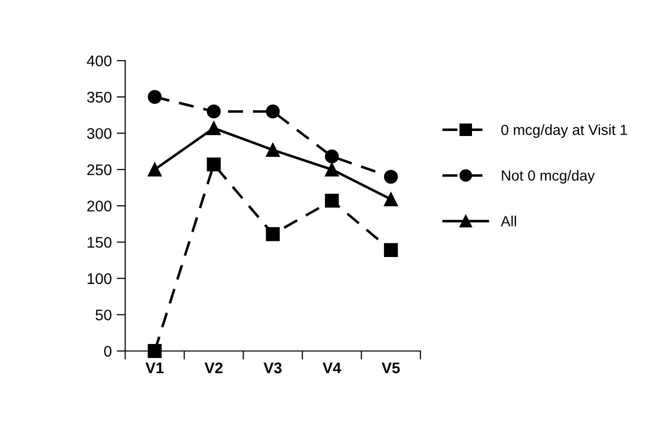  I want to click on legend-label: All, so click(508, 221).